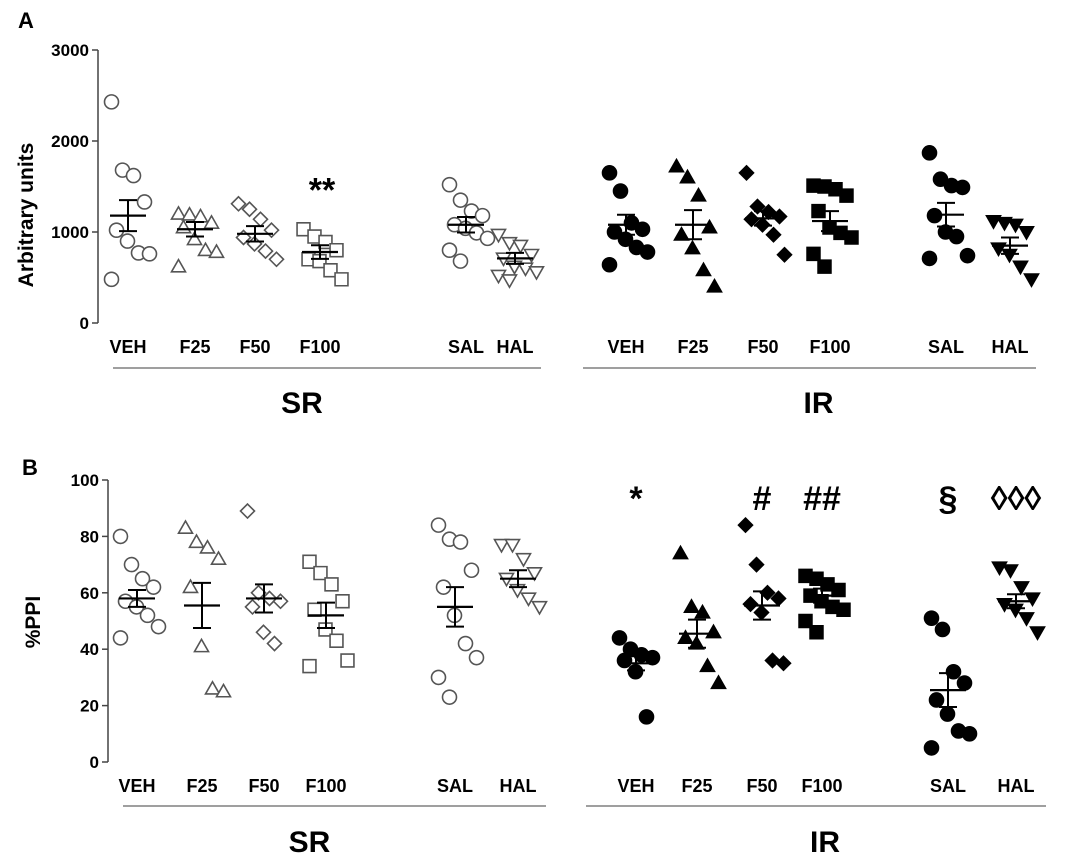  What do you see at coordinates (70, 232) in the screenshot?
I see `y-tick-label: 1000` at bounding box center [70, 232].